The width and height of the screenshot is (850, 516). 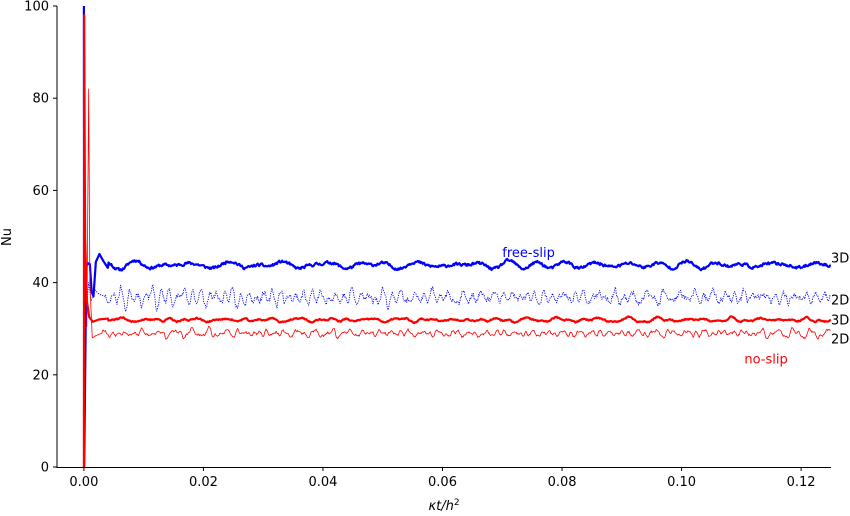 I want to click on annotation-no-slip: no-slip, so click(x=765, y=359).